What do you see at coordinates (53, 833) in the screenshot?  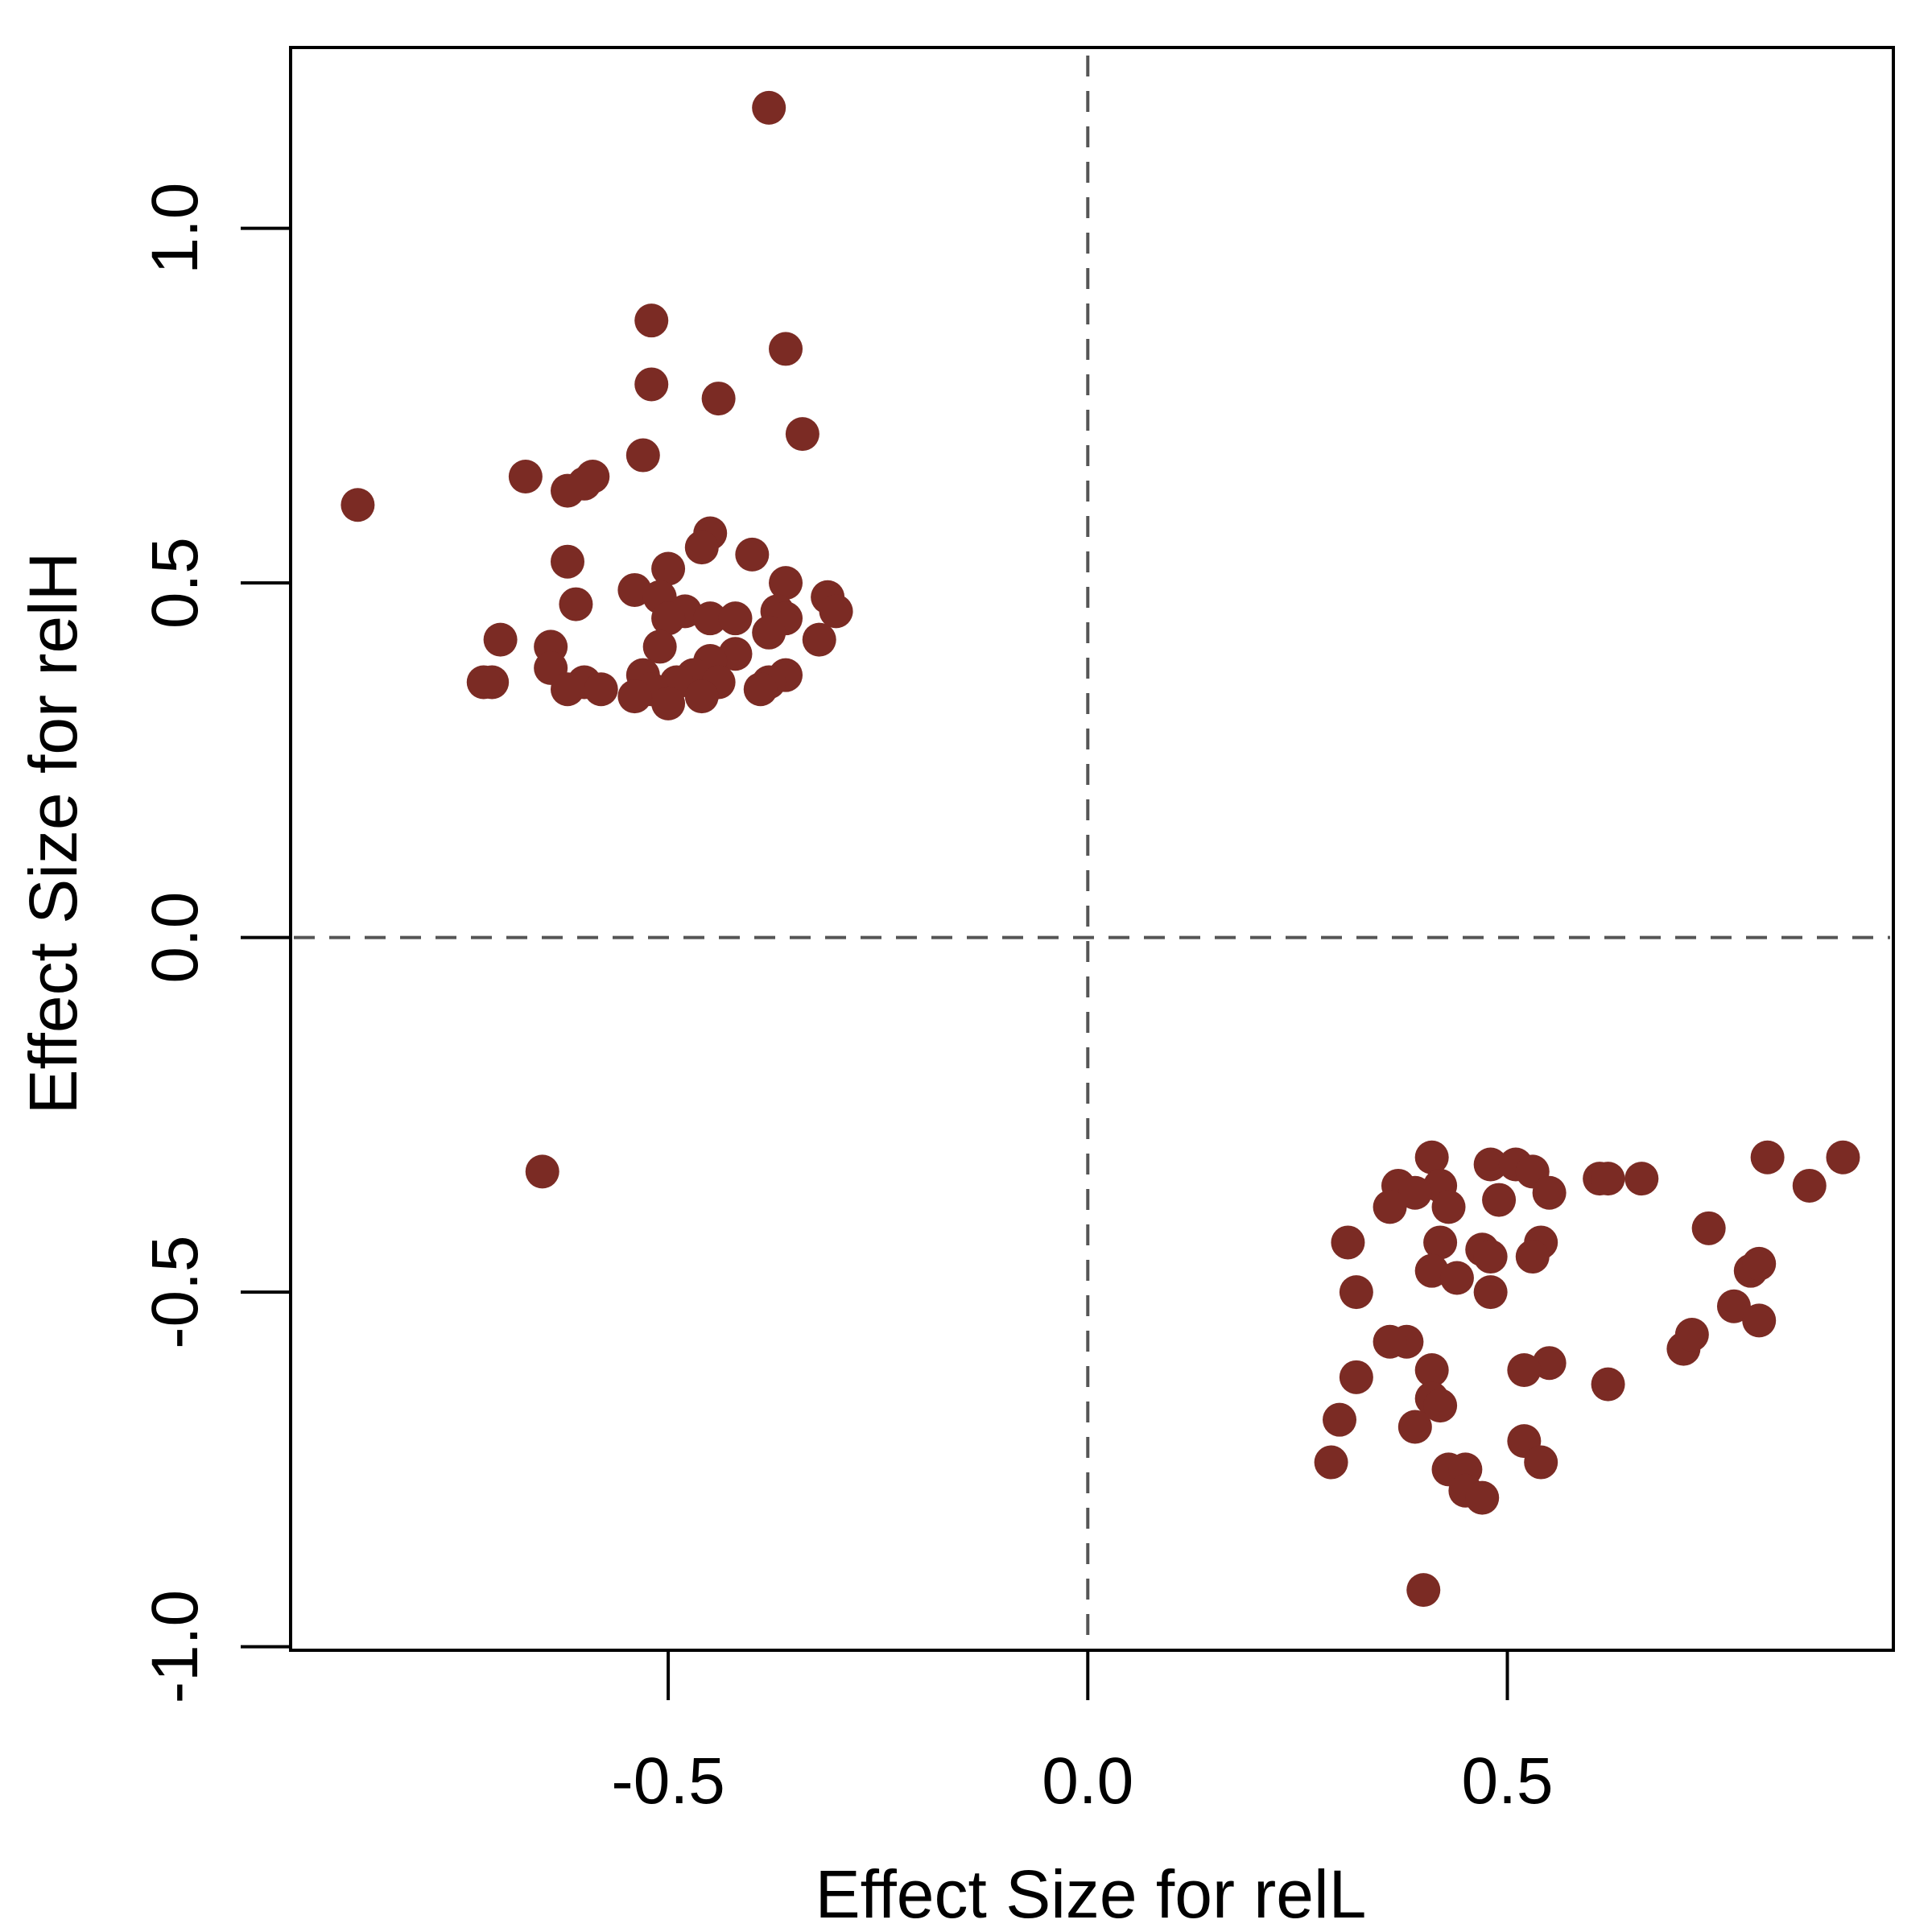 I see `y-axis-label: Effect Size for relH` at bounding box center [53, 833].